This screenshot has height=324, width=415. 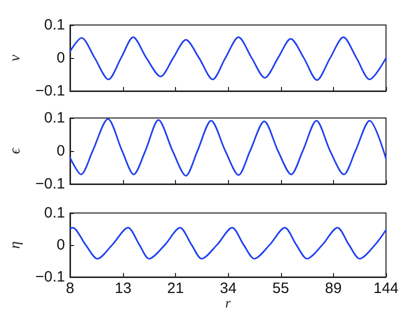 I want to click on y-axis-title: ϵ, so click(x=16, y=150).